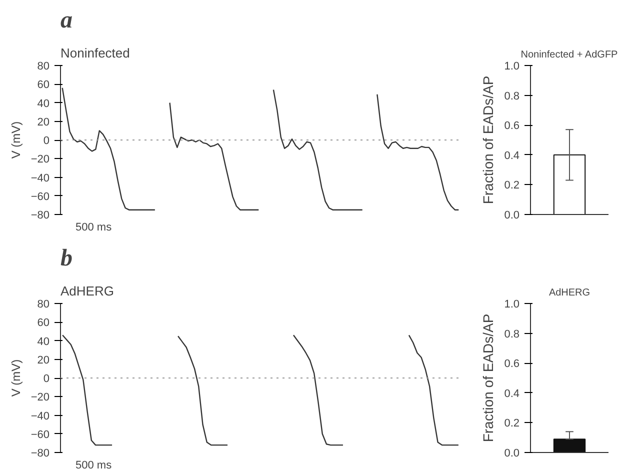 This screenshot has height=476, width=618. What do you see at coordinates (87, 291) in the screenshot?
I see `chart-subtitle: AdHERG` at bounding box center [87, 291].